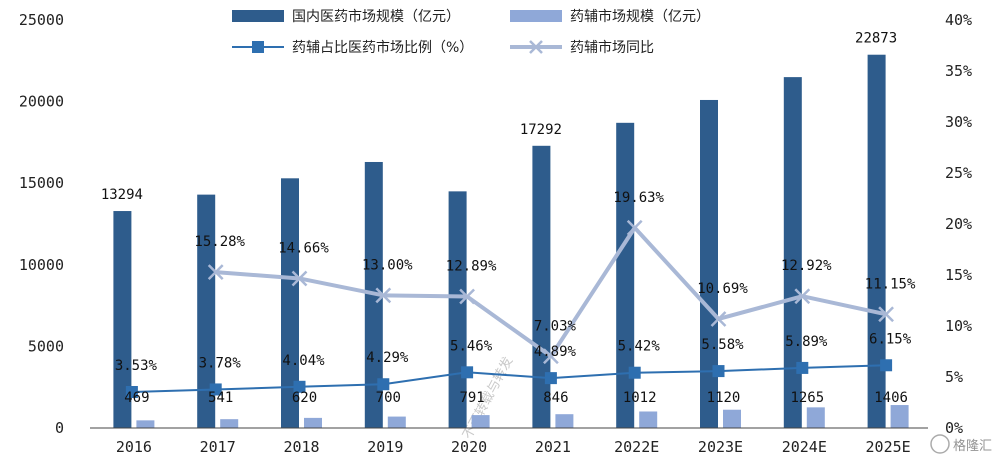  Describe the element at coordinates (724, 398) in the screenshot. I see `data-label-excipient-market: 1120` at that location.